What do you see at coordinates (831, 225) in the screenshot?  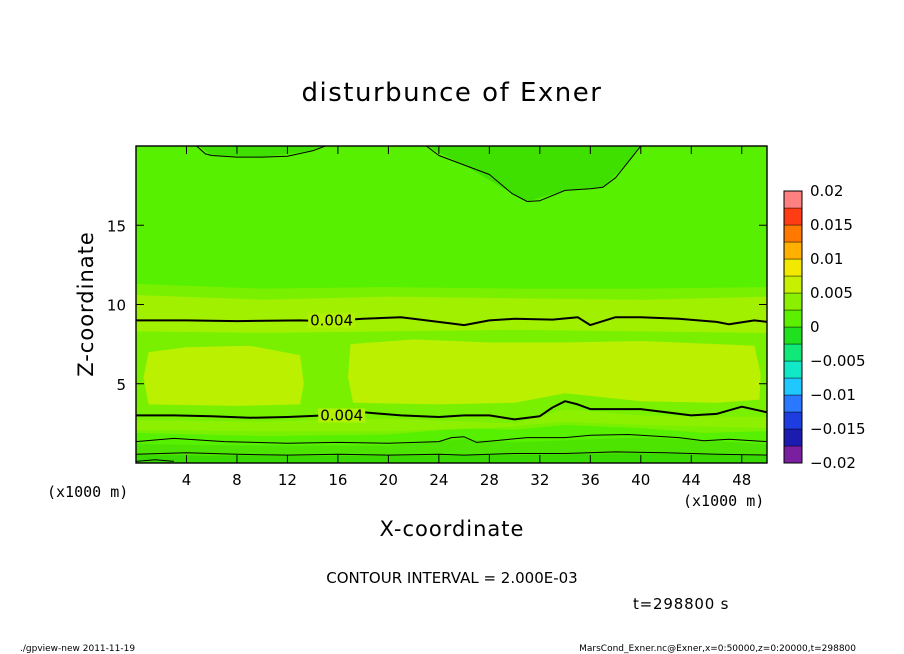 I see `colorbar-tick-label: 0.015` at bounding box center [831, 225].